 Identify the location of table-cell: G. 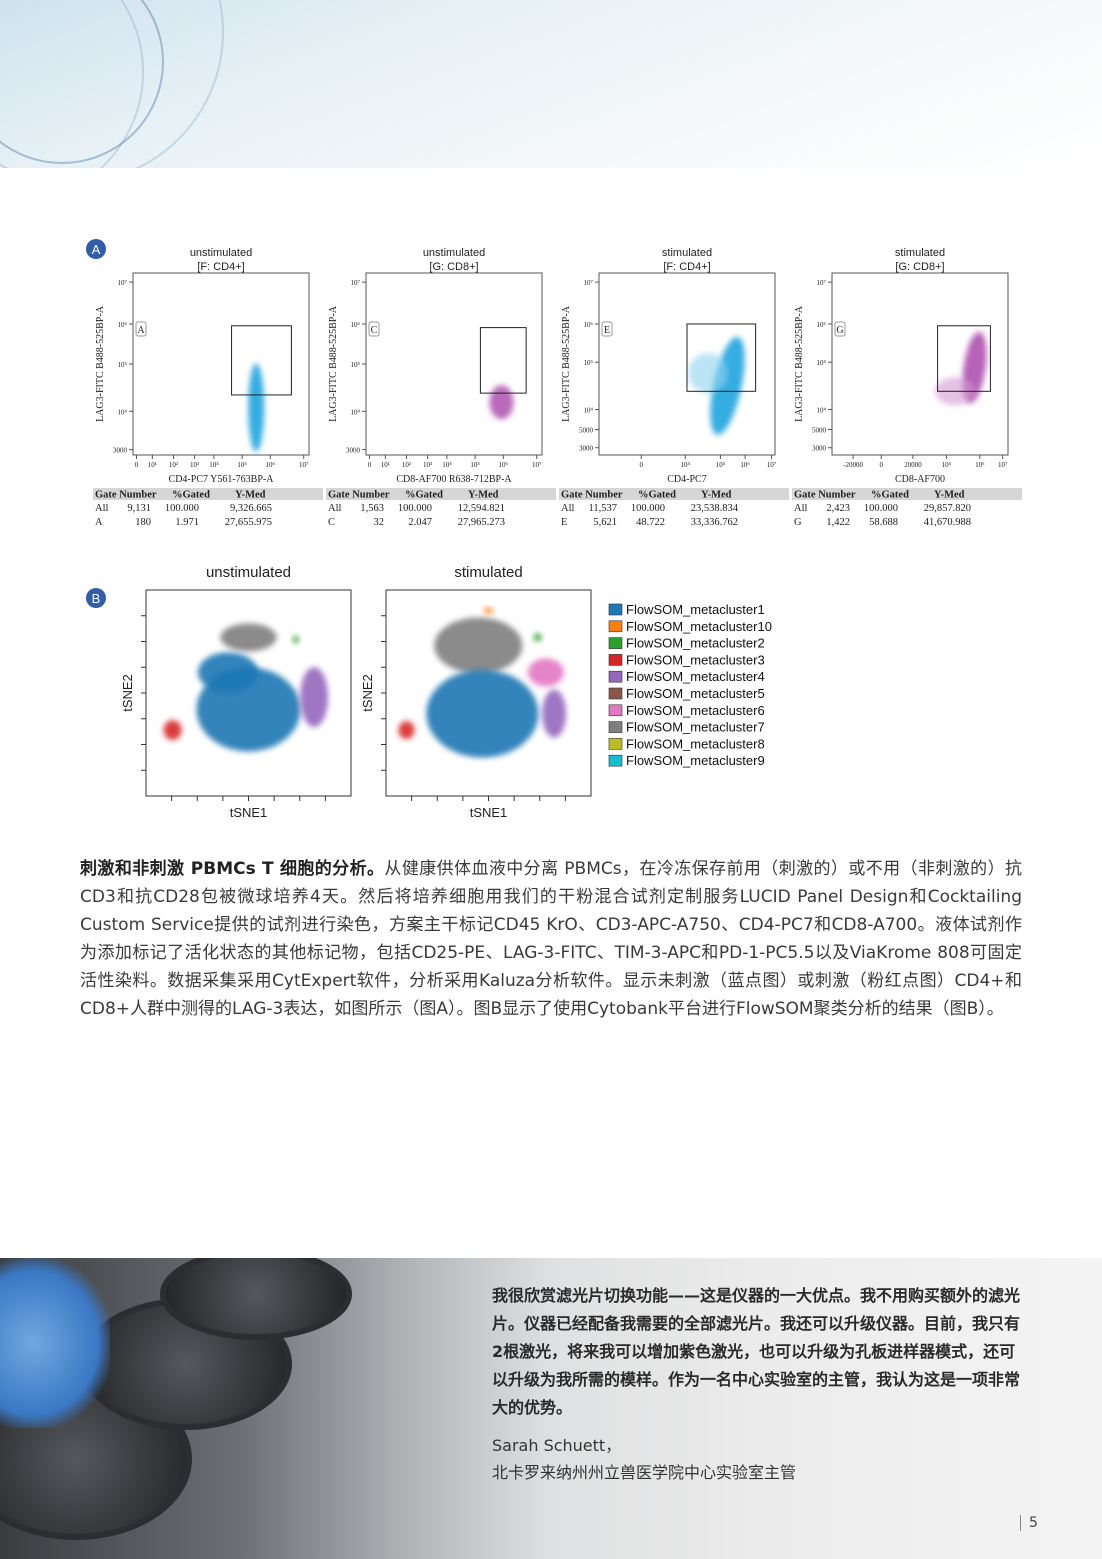
(798, 522).